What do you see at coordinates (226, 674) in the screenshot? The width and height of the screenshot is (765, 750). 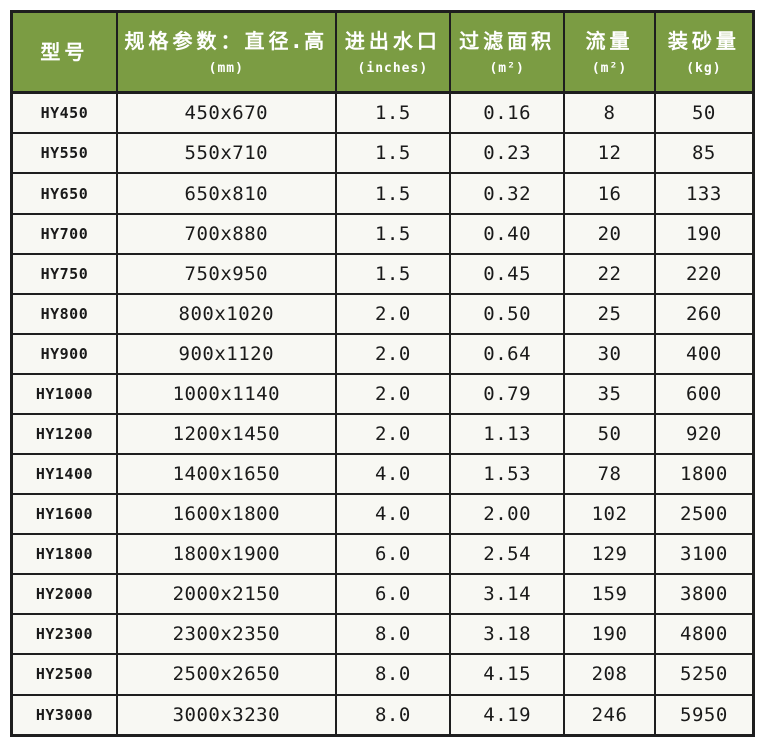 I see `cell-spec: 2500x2650` at bounding box center [226, 674].